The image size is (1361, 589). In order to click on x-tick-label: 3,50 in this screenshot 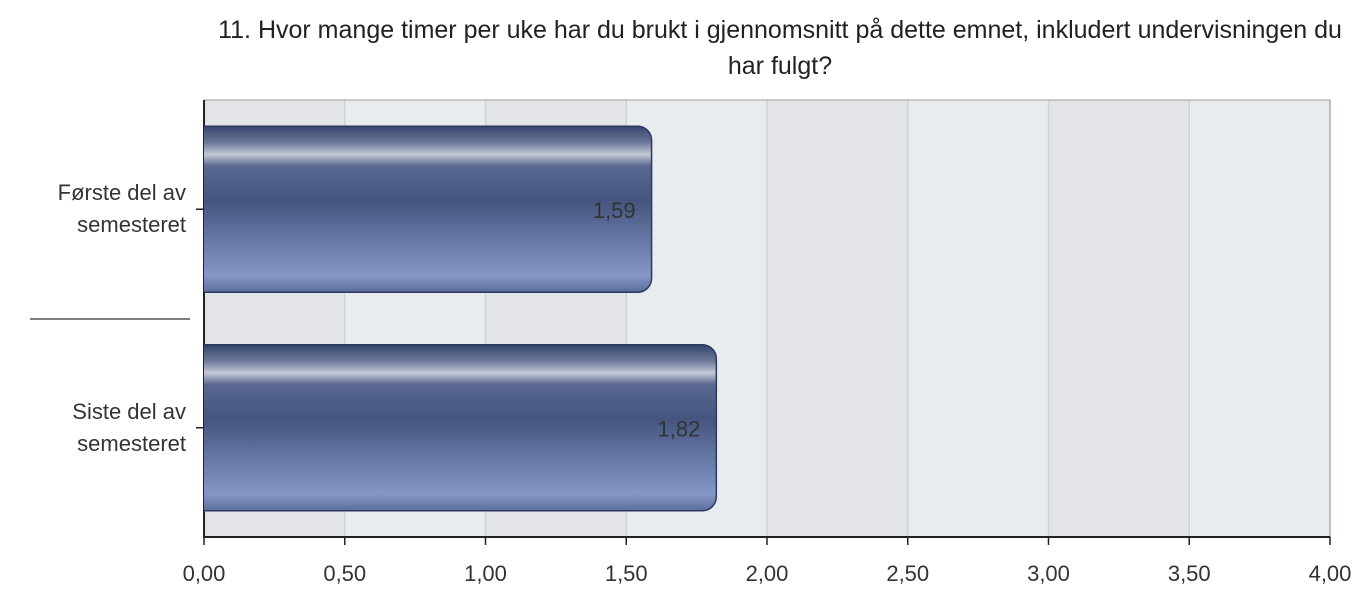, I will do `click(1189, 573)`.